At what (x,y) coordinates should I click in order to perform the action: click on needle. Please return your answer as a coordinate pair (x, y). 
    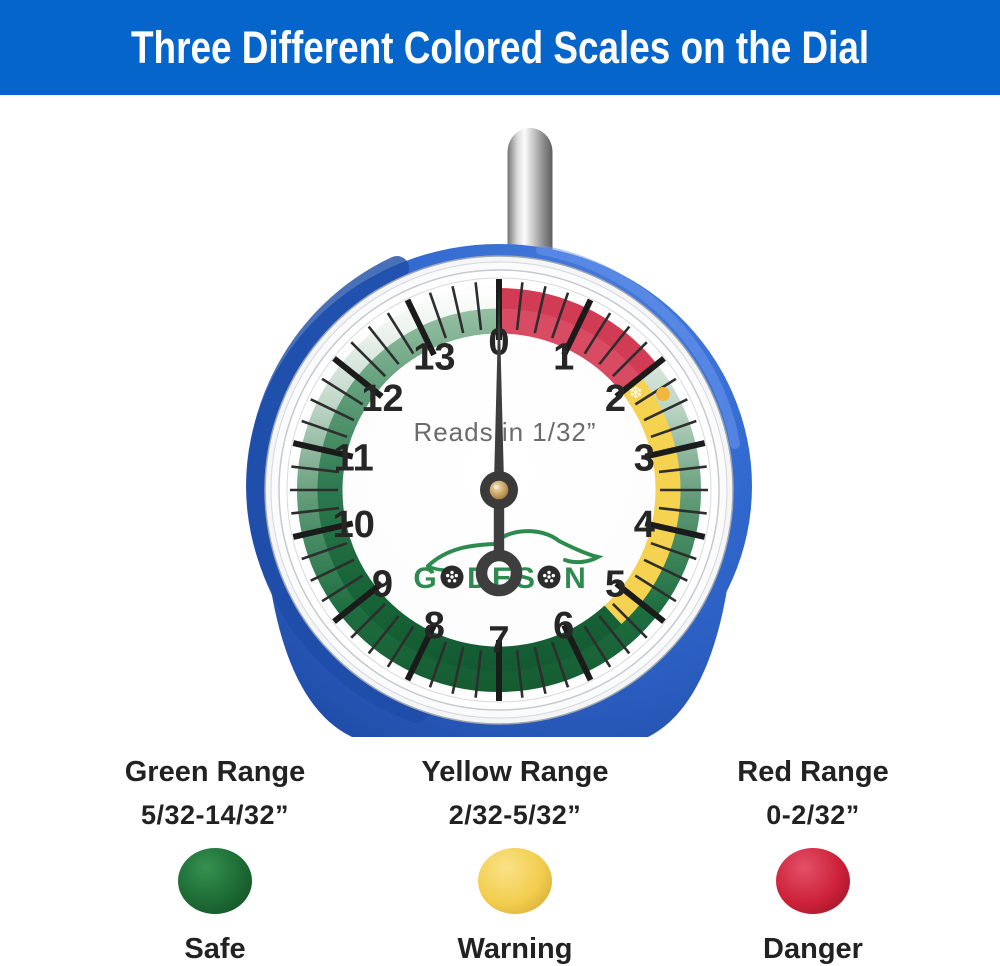
    Looking at the image, I should click on (499, 442).